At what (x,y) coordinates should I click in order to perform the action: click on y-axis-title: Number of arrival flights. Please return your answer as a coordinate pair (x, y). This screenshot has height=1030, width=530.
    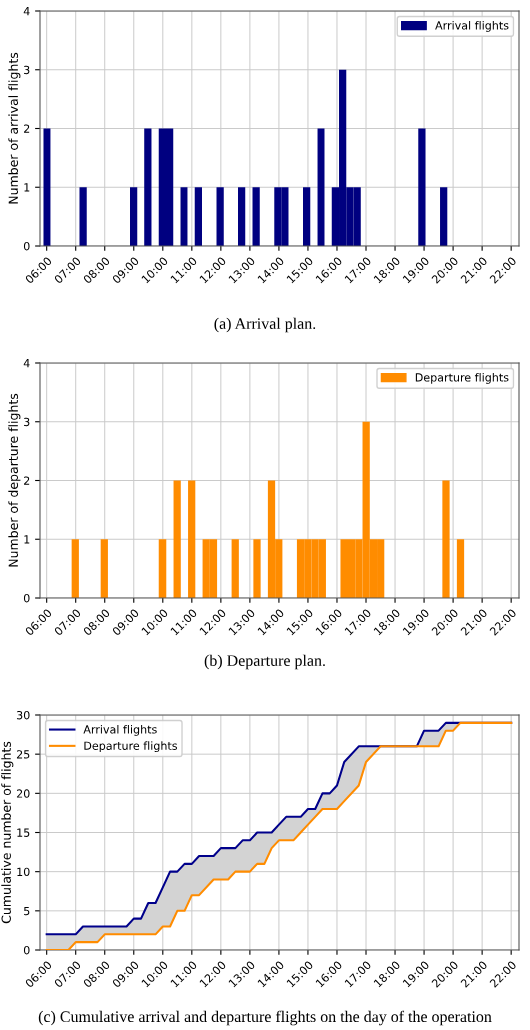
    Looking at the image, I should click on (14, 128).